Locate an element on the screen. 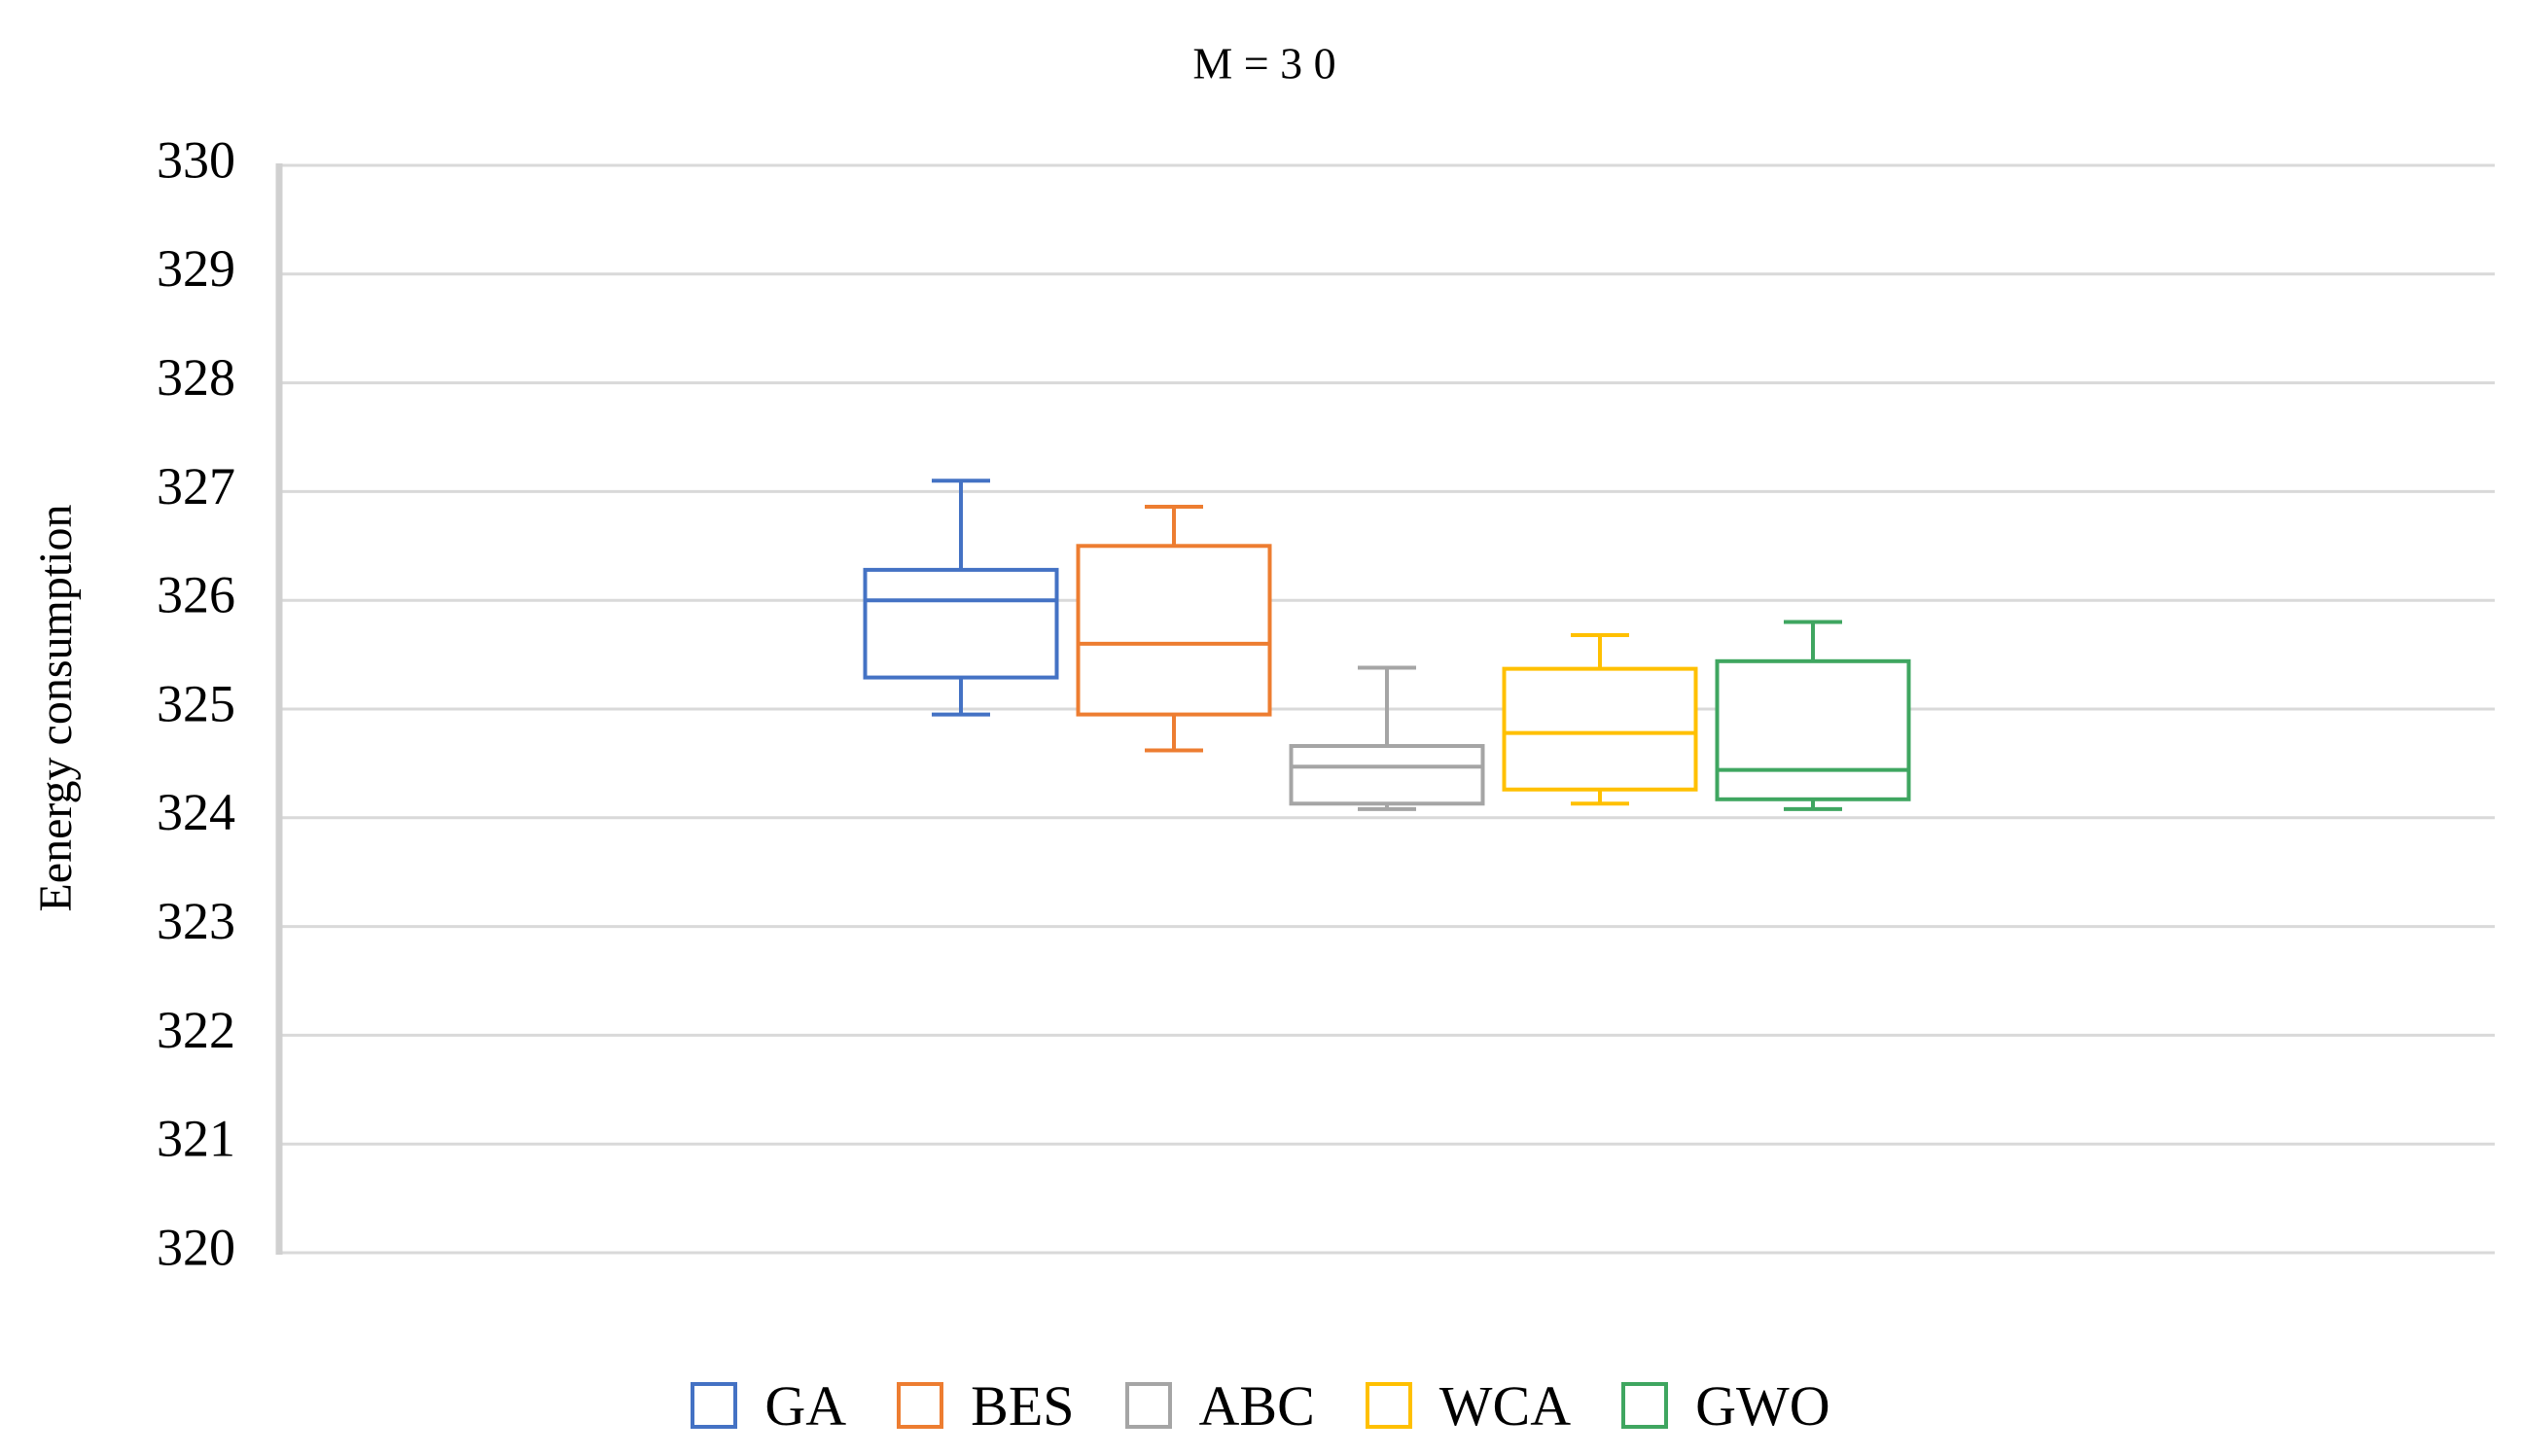 This screenshot has width=2521, height=1456. y-tick-label: 329 is located at coordinates (196, 268).